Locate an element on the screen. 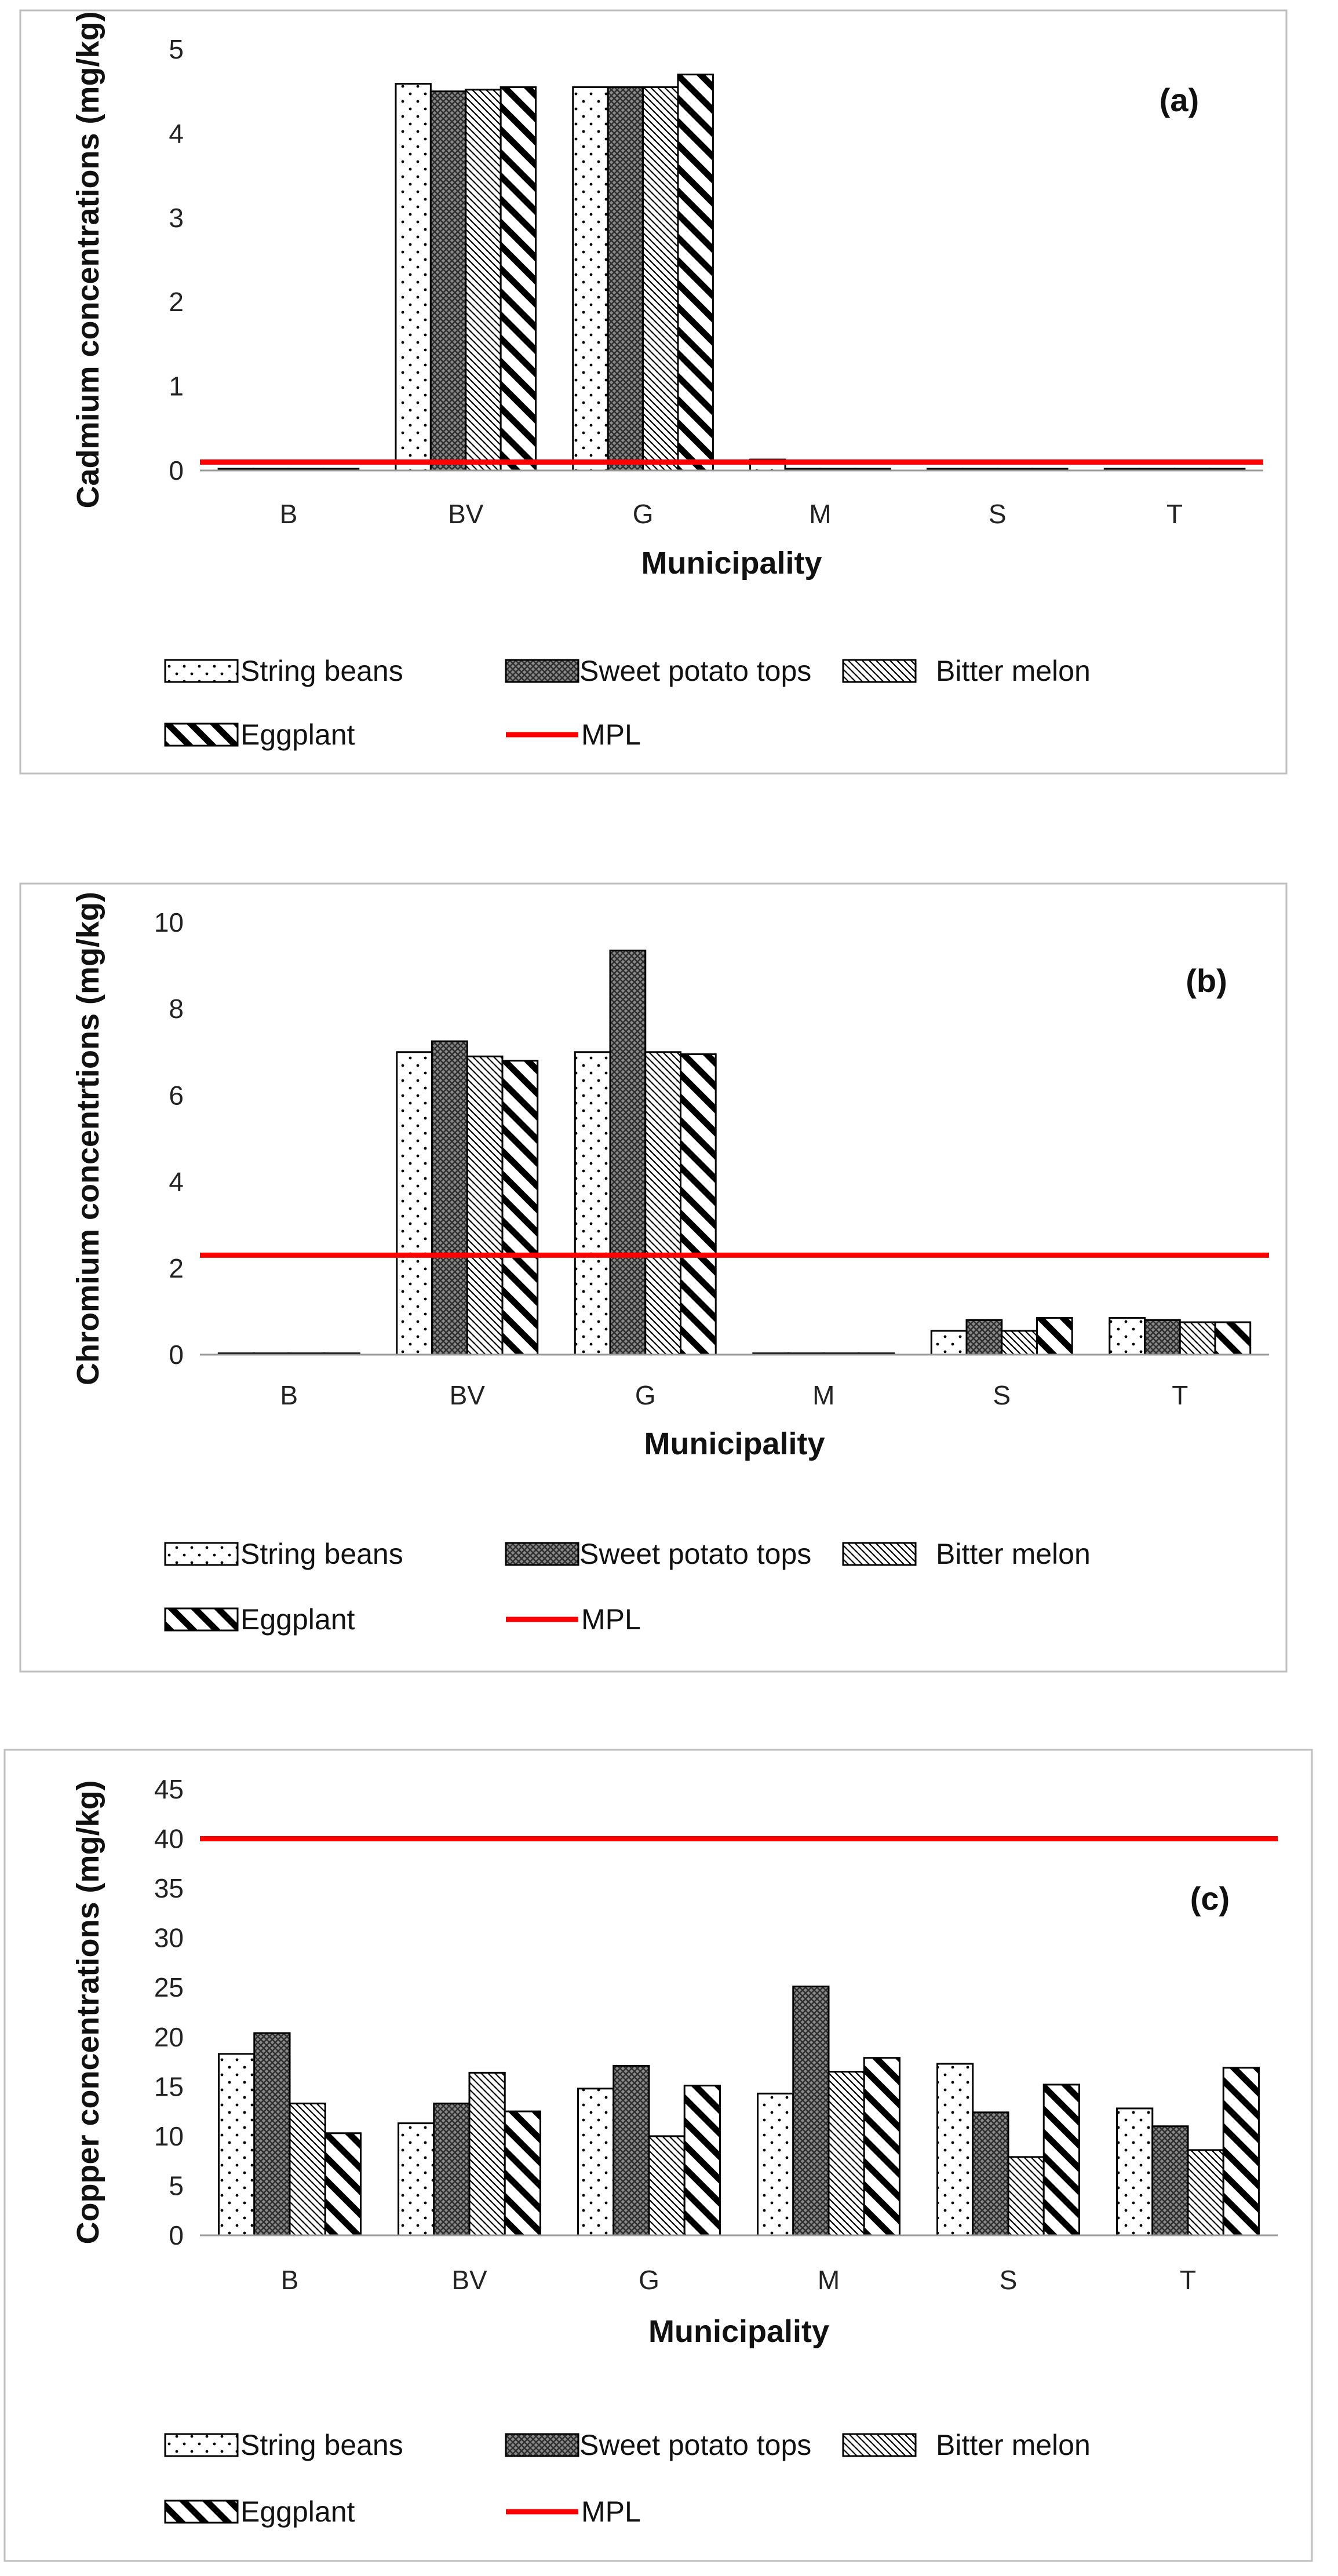  y-tick-label: 20 is located at coordinates (169, 2037).